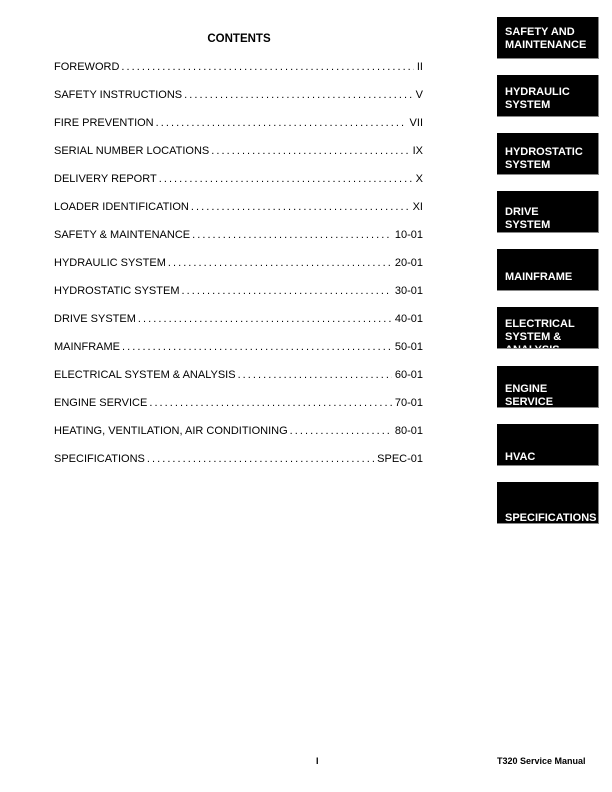  What do you see at coordinates (419, 179) in the screenshot?
I see `toc-page: X` at bounding box center [419, 179].